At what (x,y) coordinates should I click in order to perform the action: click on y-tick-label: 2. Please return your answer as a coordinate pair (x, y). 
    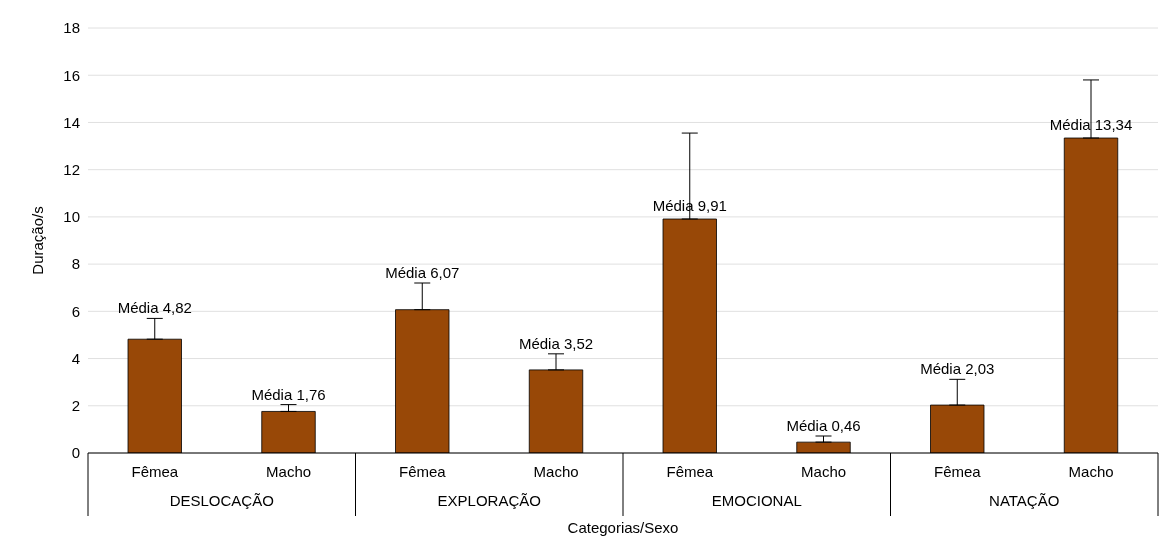
    Looking at the image, I should click on (75, 406).